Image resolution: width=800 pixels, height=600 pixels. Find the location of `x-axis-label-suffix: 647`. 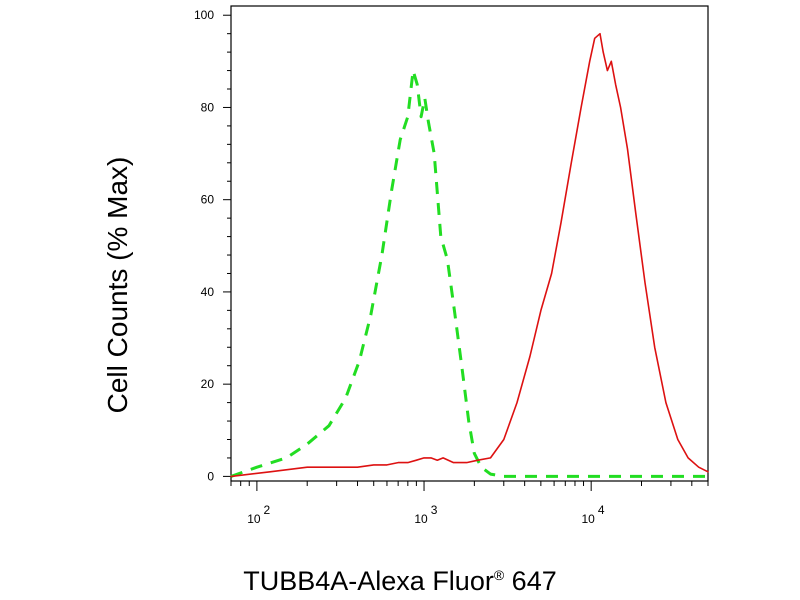

x-axis-label-suffix: 647 is located at coordinates (530, 581).